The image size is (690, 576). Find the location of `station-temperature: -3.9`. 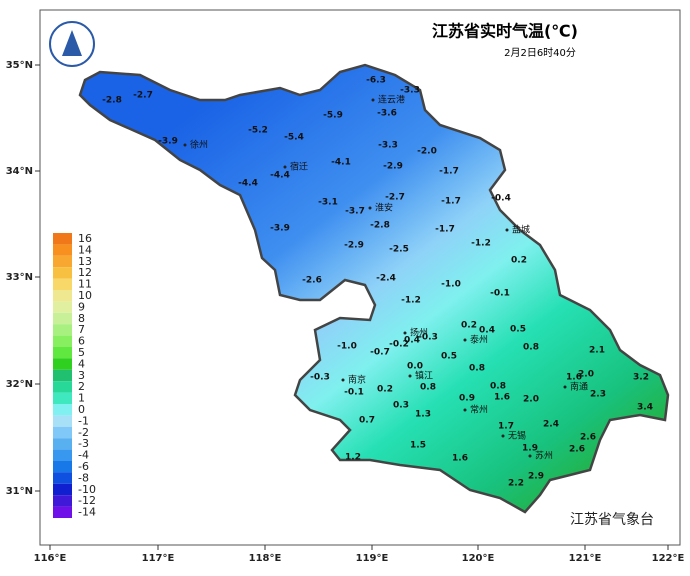

station-temperature: -3.9 is located at coordinates (168, 142).